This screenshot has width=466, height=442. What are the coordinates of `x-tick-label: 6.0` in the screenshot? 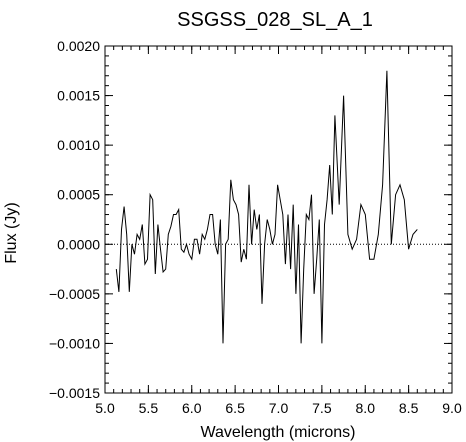 It's located at (192, 408).